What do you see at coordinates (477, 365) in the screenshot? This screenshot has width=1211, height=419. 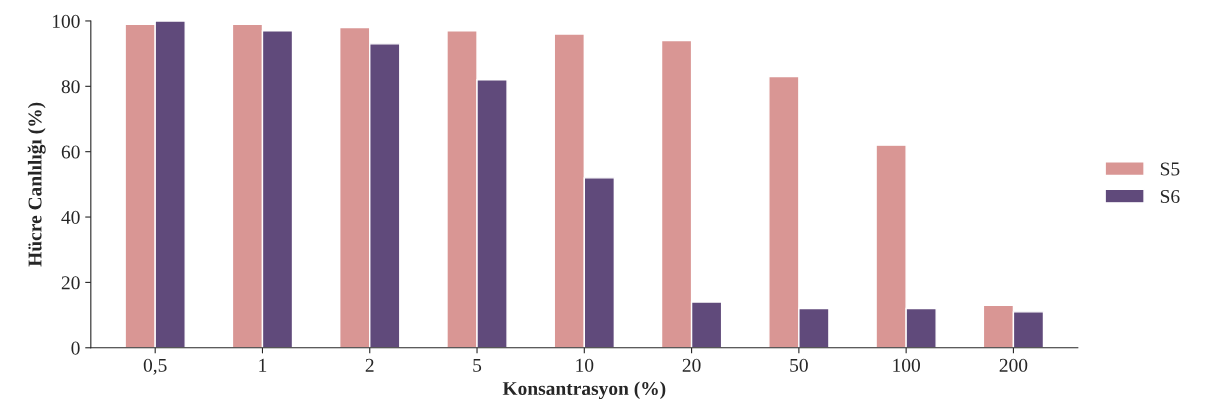 I see `x-tick-label: 5` at bounding box center [477, 365].